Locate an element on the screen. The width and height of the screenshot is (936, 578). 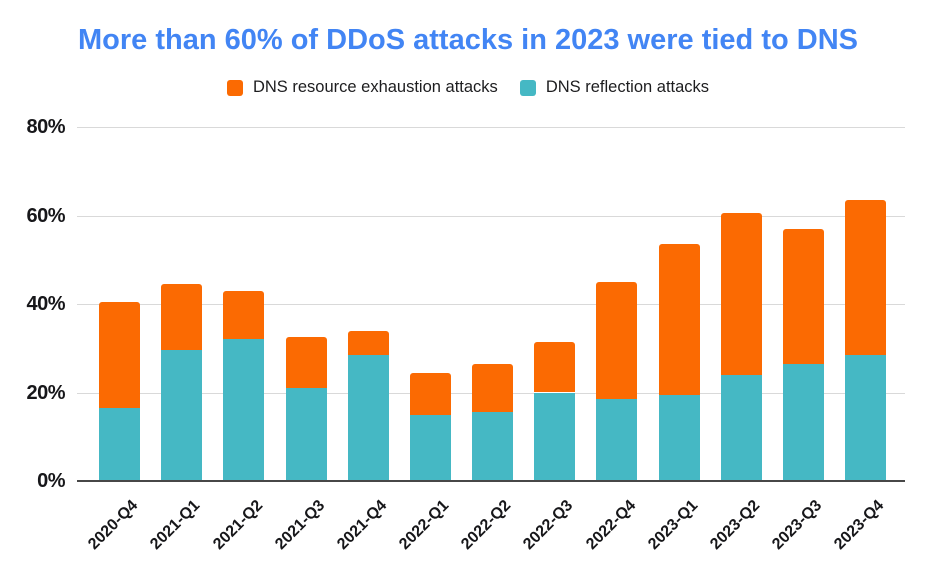
bar-segment-exhaustion-2022-Q3 is located at coordinates (555, 367).